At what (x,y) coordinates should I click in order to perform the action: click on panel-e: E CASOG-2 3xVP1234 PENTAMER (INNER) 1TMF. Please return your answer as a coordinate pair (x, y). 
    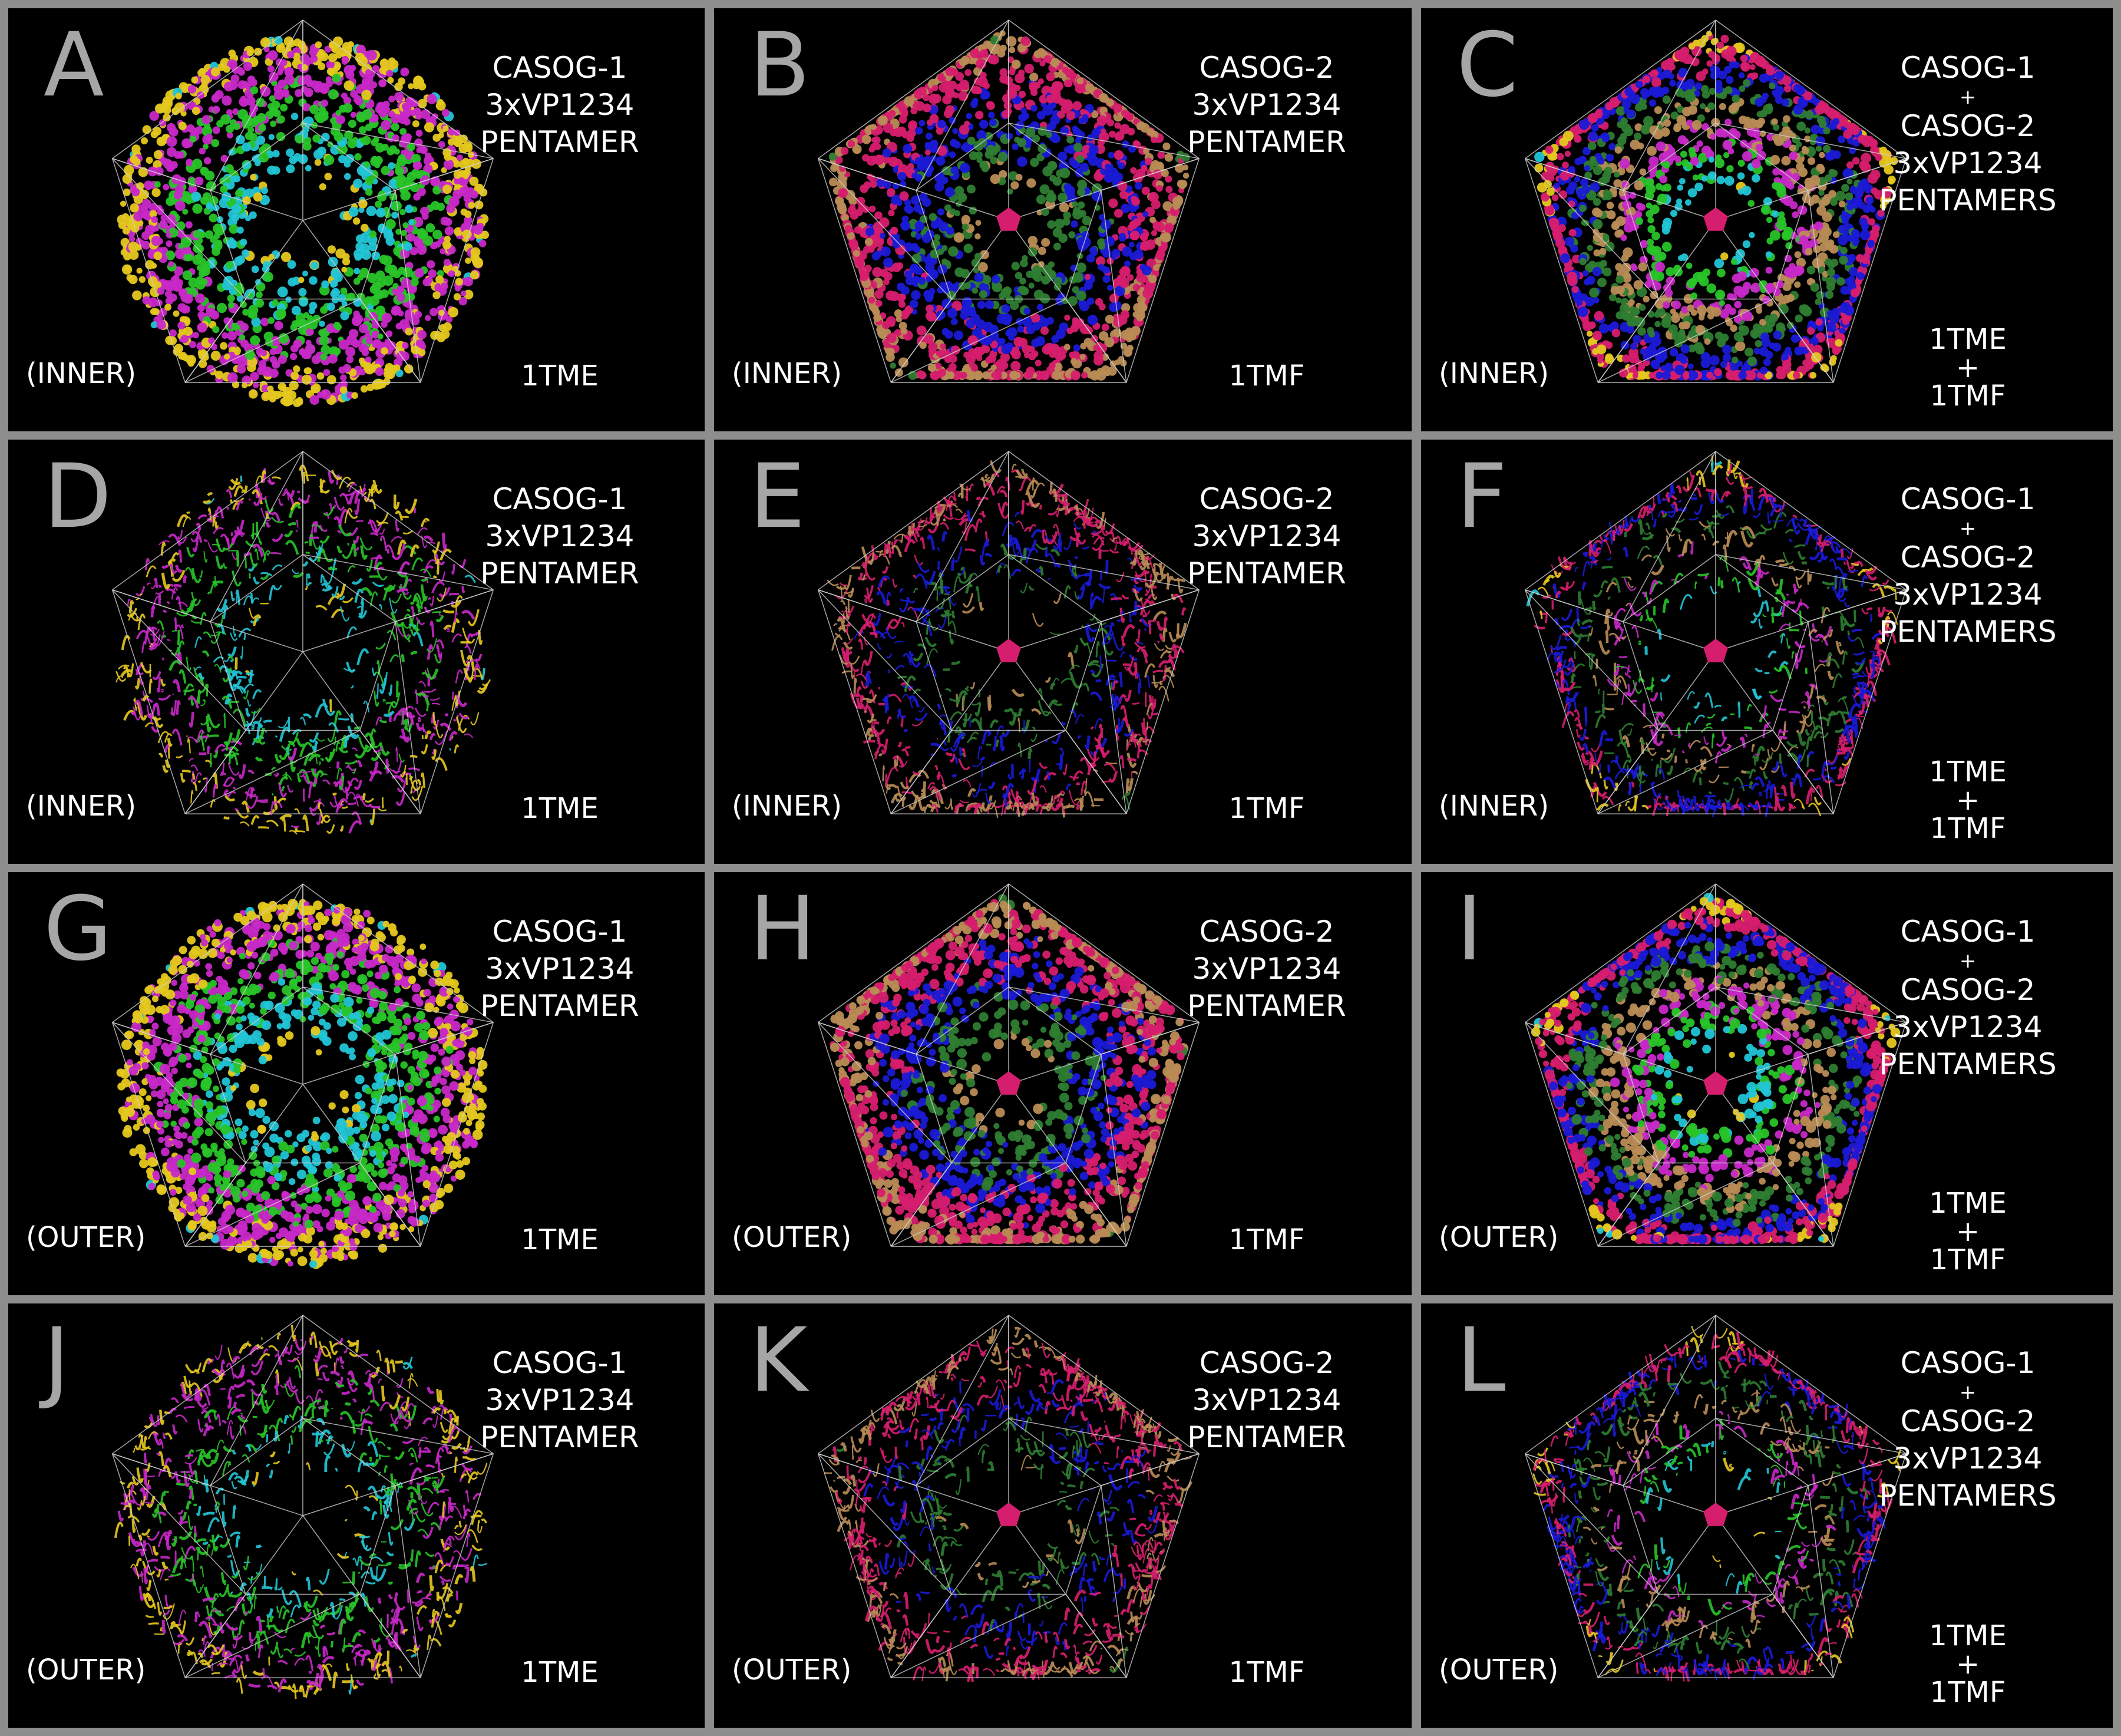
    Looking at the image, I should click on (1063, 652).